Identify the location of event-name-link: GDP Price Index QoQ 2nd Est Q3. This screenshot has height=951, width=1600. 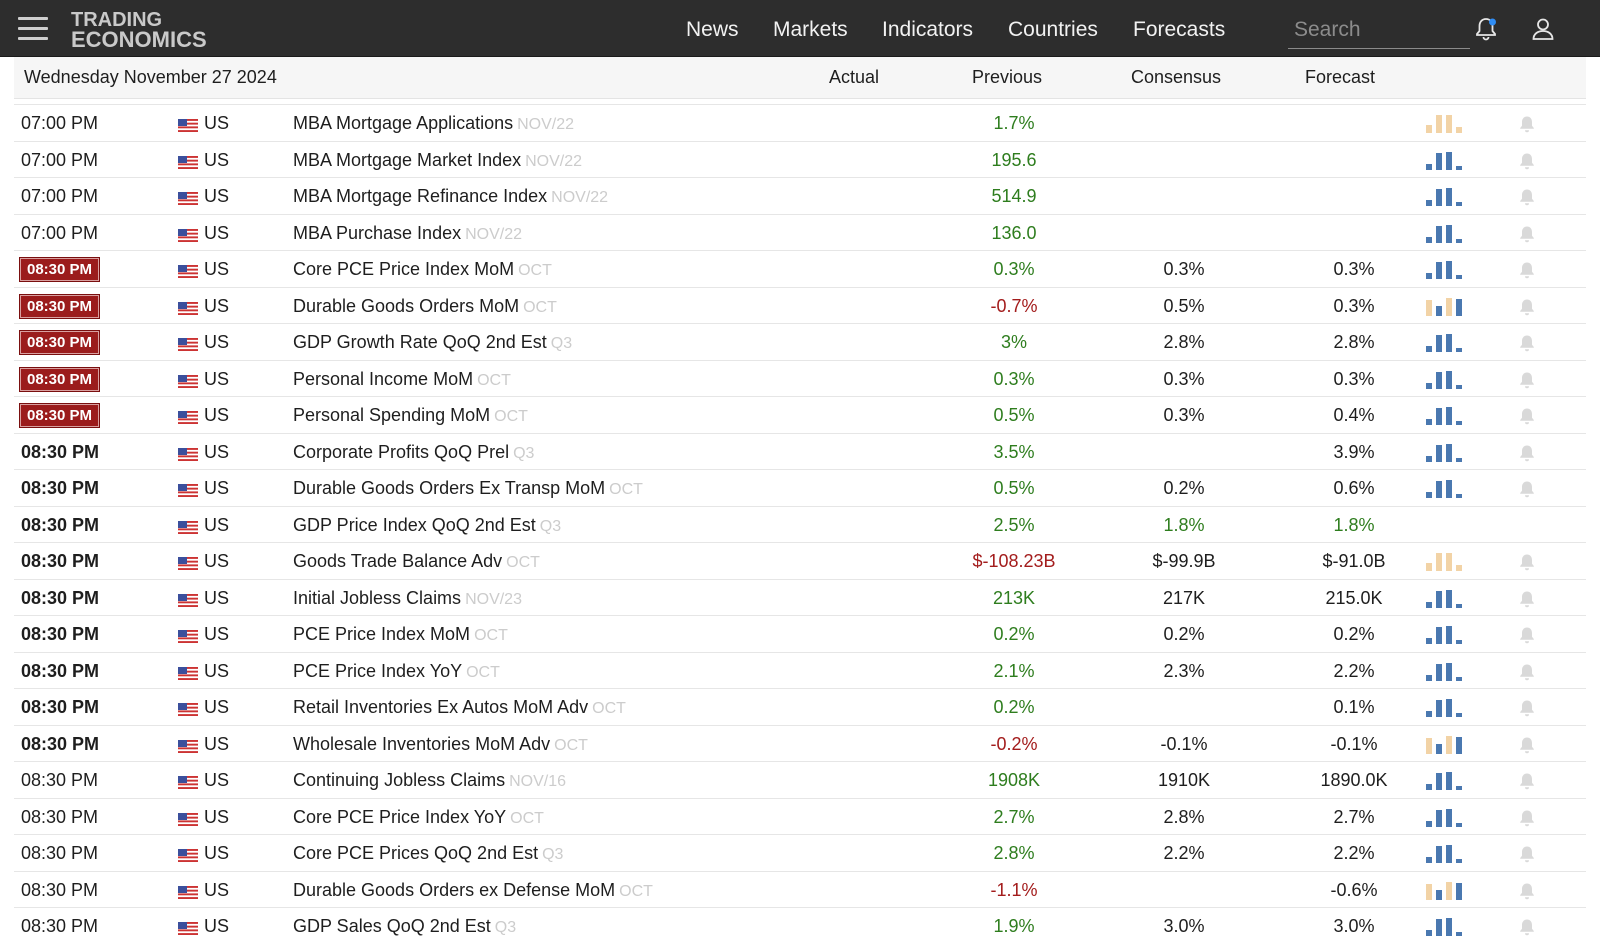
(427, 525).